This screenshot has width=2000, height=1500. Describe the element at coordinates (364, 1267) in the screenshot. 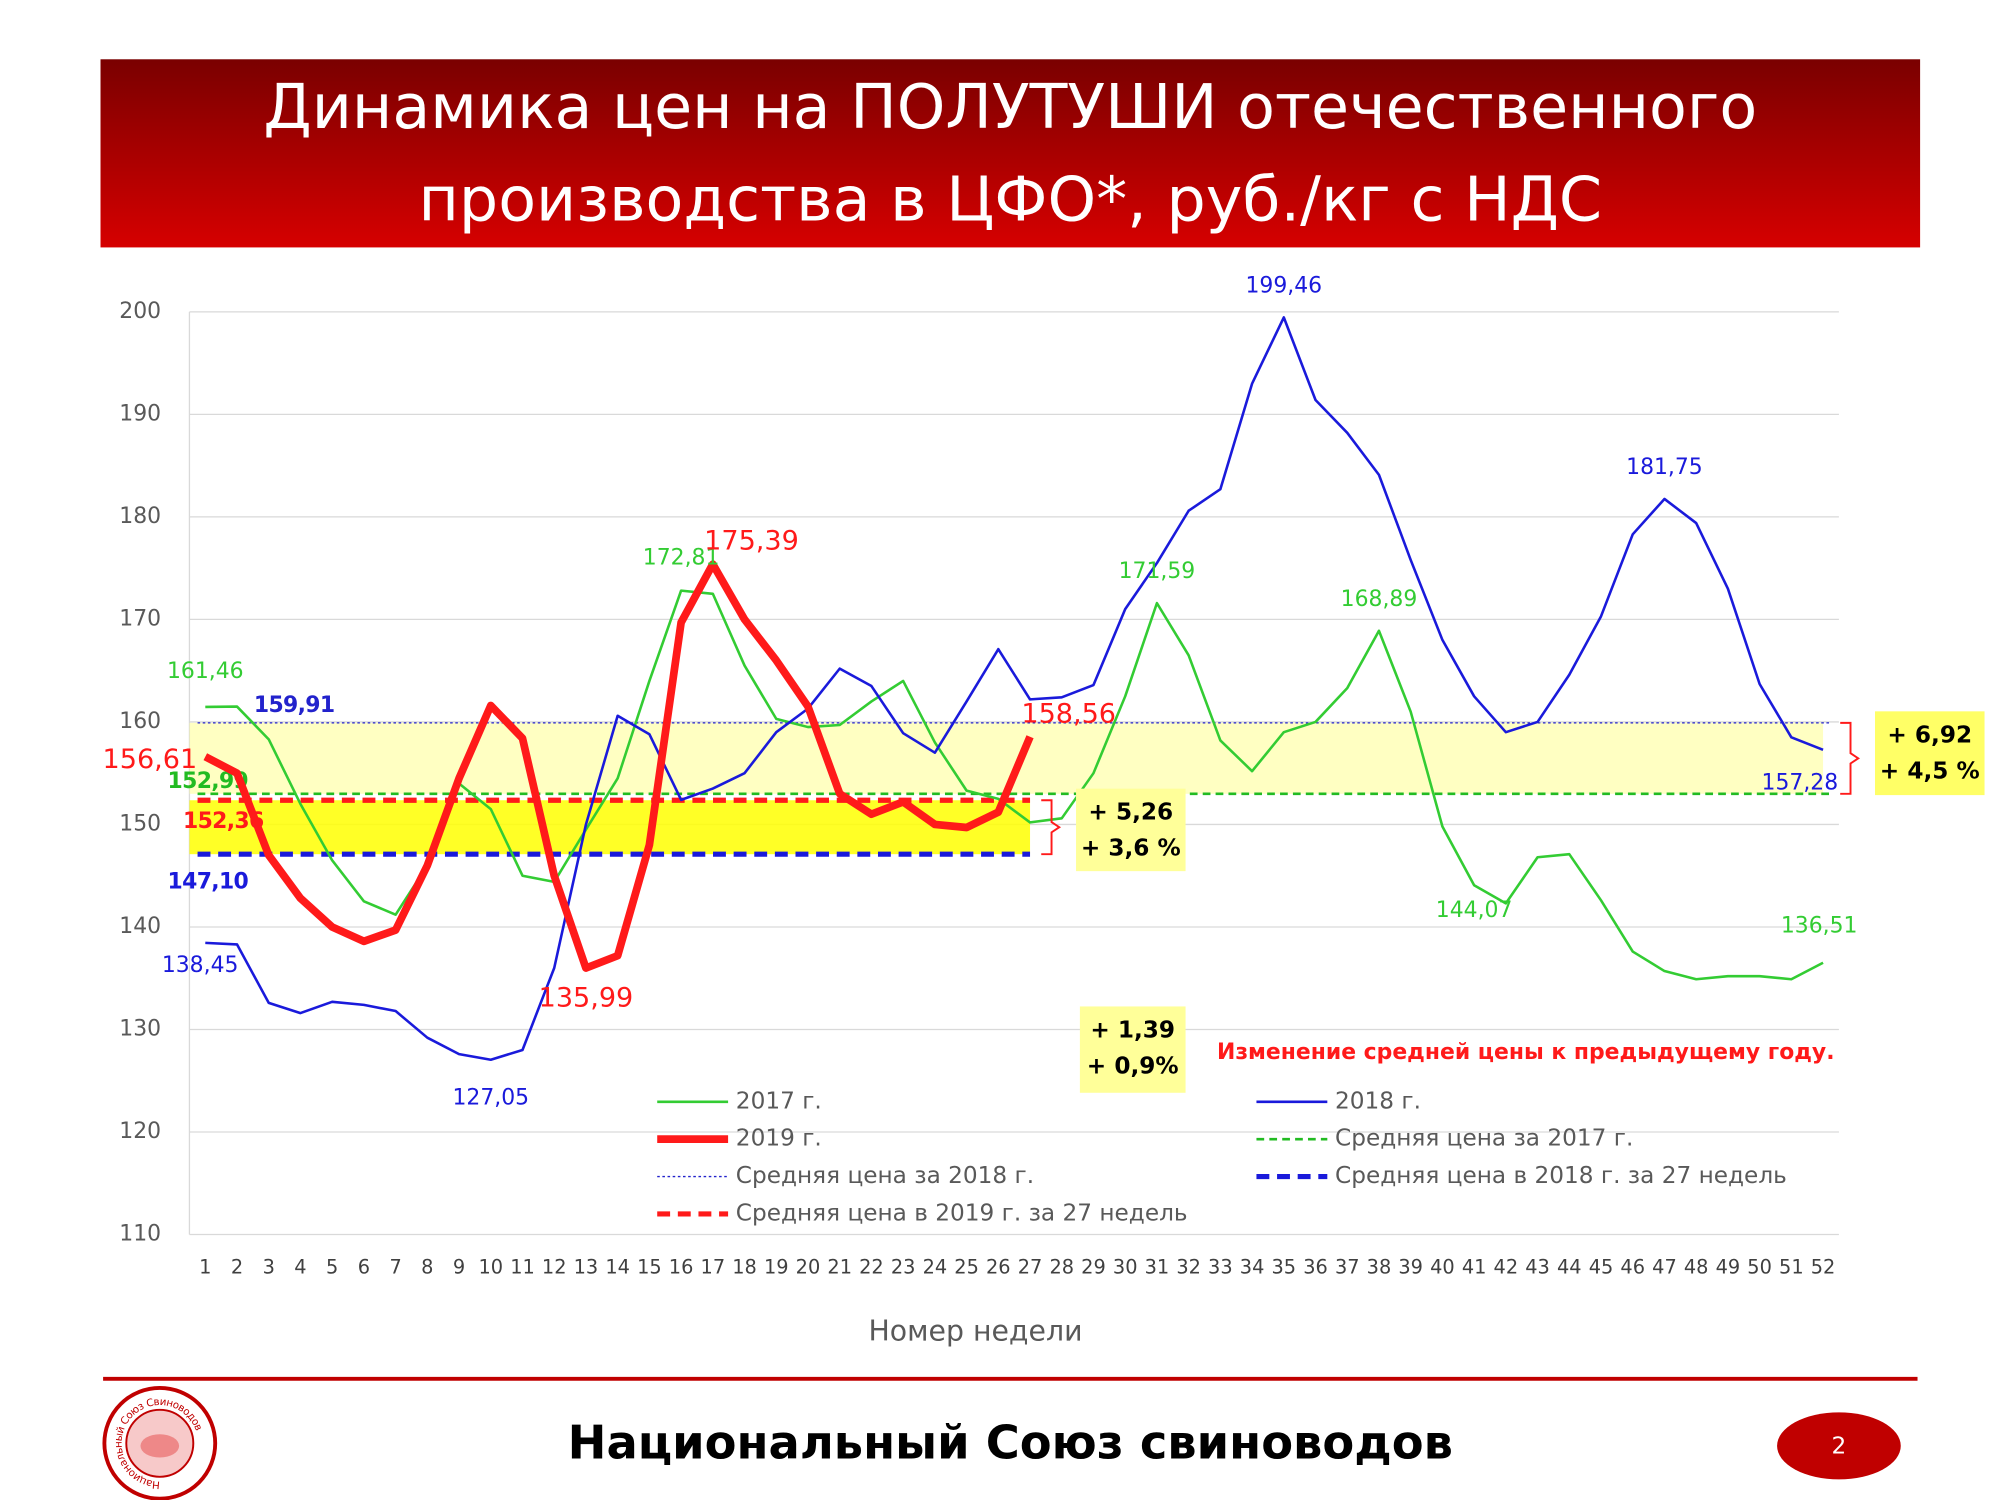

I see `x-tick-label: 6` at that location.